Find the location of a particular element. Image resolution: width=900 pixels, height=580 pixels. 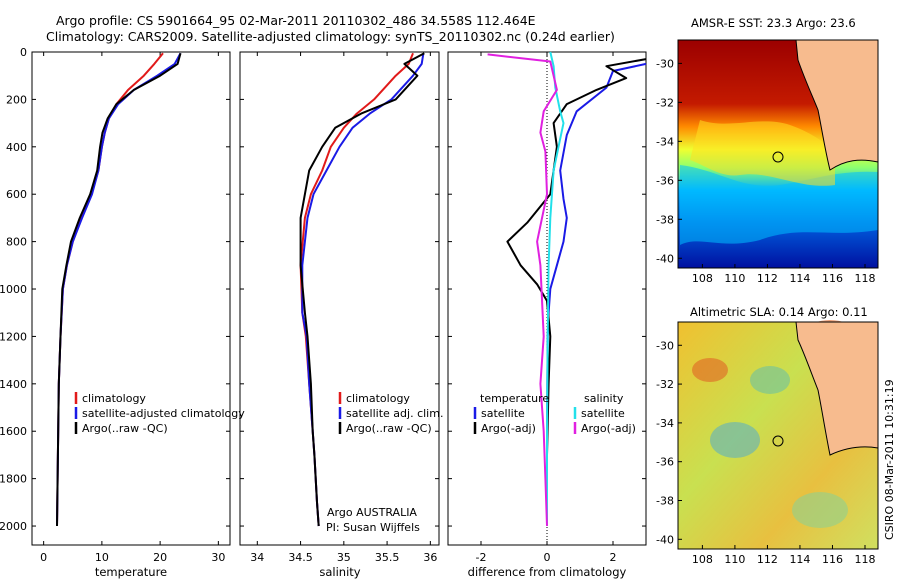

temperature-series is located at coordinates (119, 289).